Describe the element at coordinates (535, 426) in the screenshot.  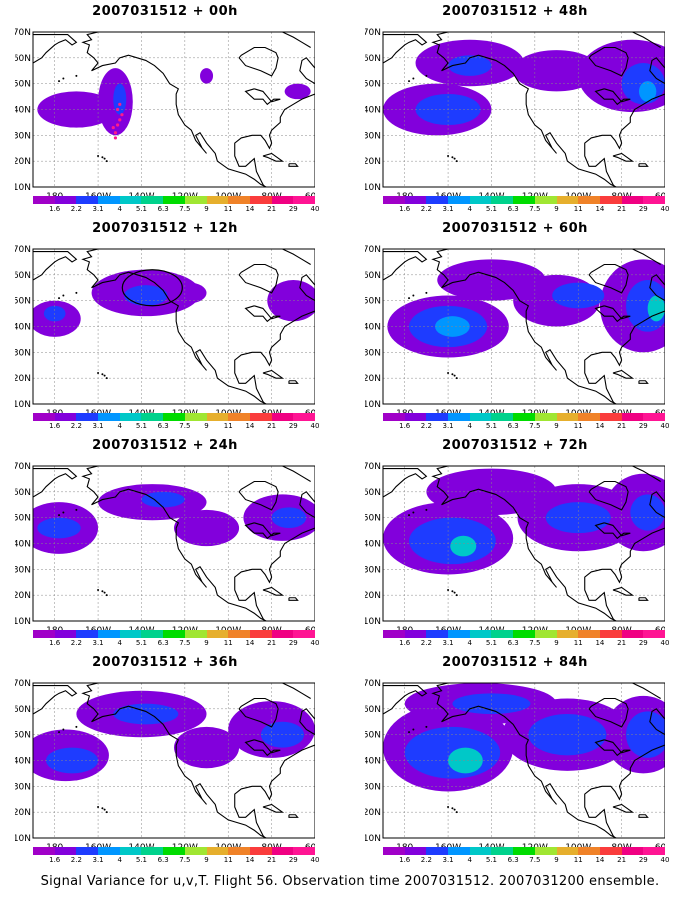
I see `colorbar-label: 7.5` at that location.